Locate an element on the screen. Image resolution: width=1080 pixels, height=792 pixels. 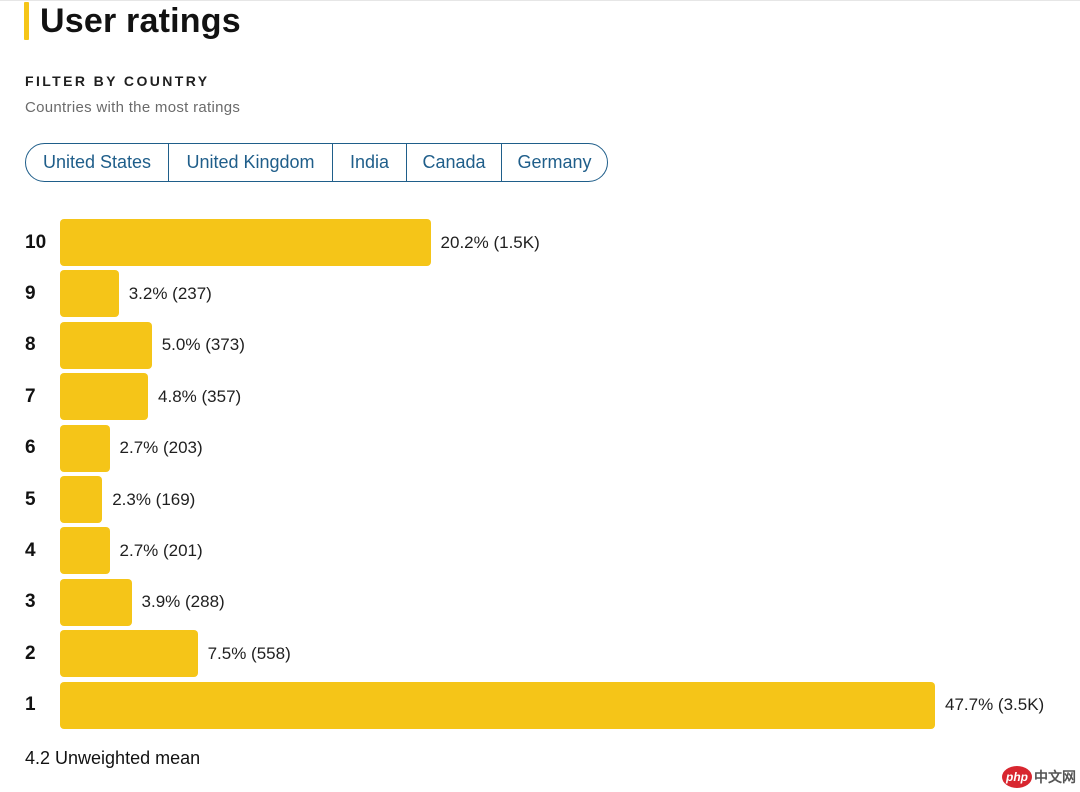
rating-value-4: 2.7% (201) is located at coordinates (161, 550).